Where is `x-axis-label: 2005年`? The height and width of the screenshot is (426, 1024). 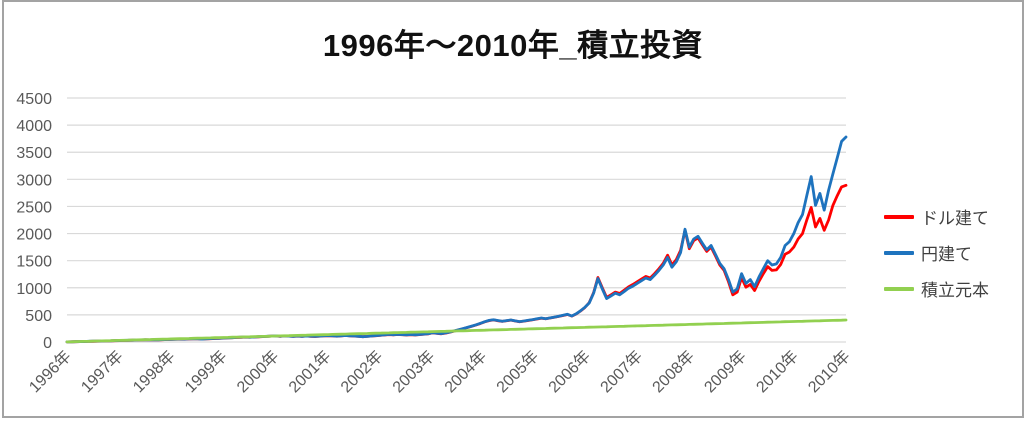
x-axis-label: 2005年 is located at coordinates (517, 371).